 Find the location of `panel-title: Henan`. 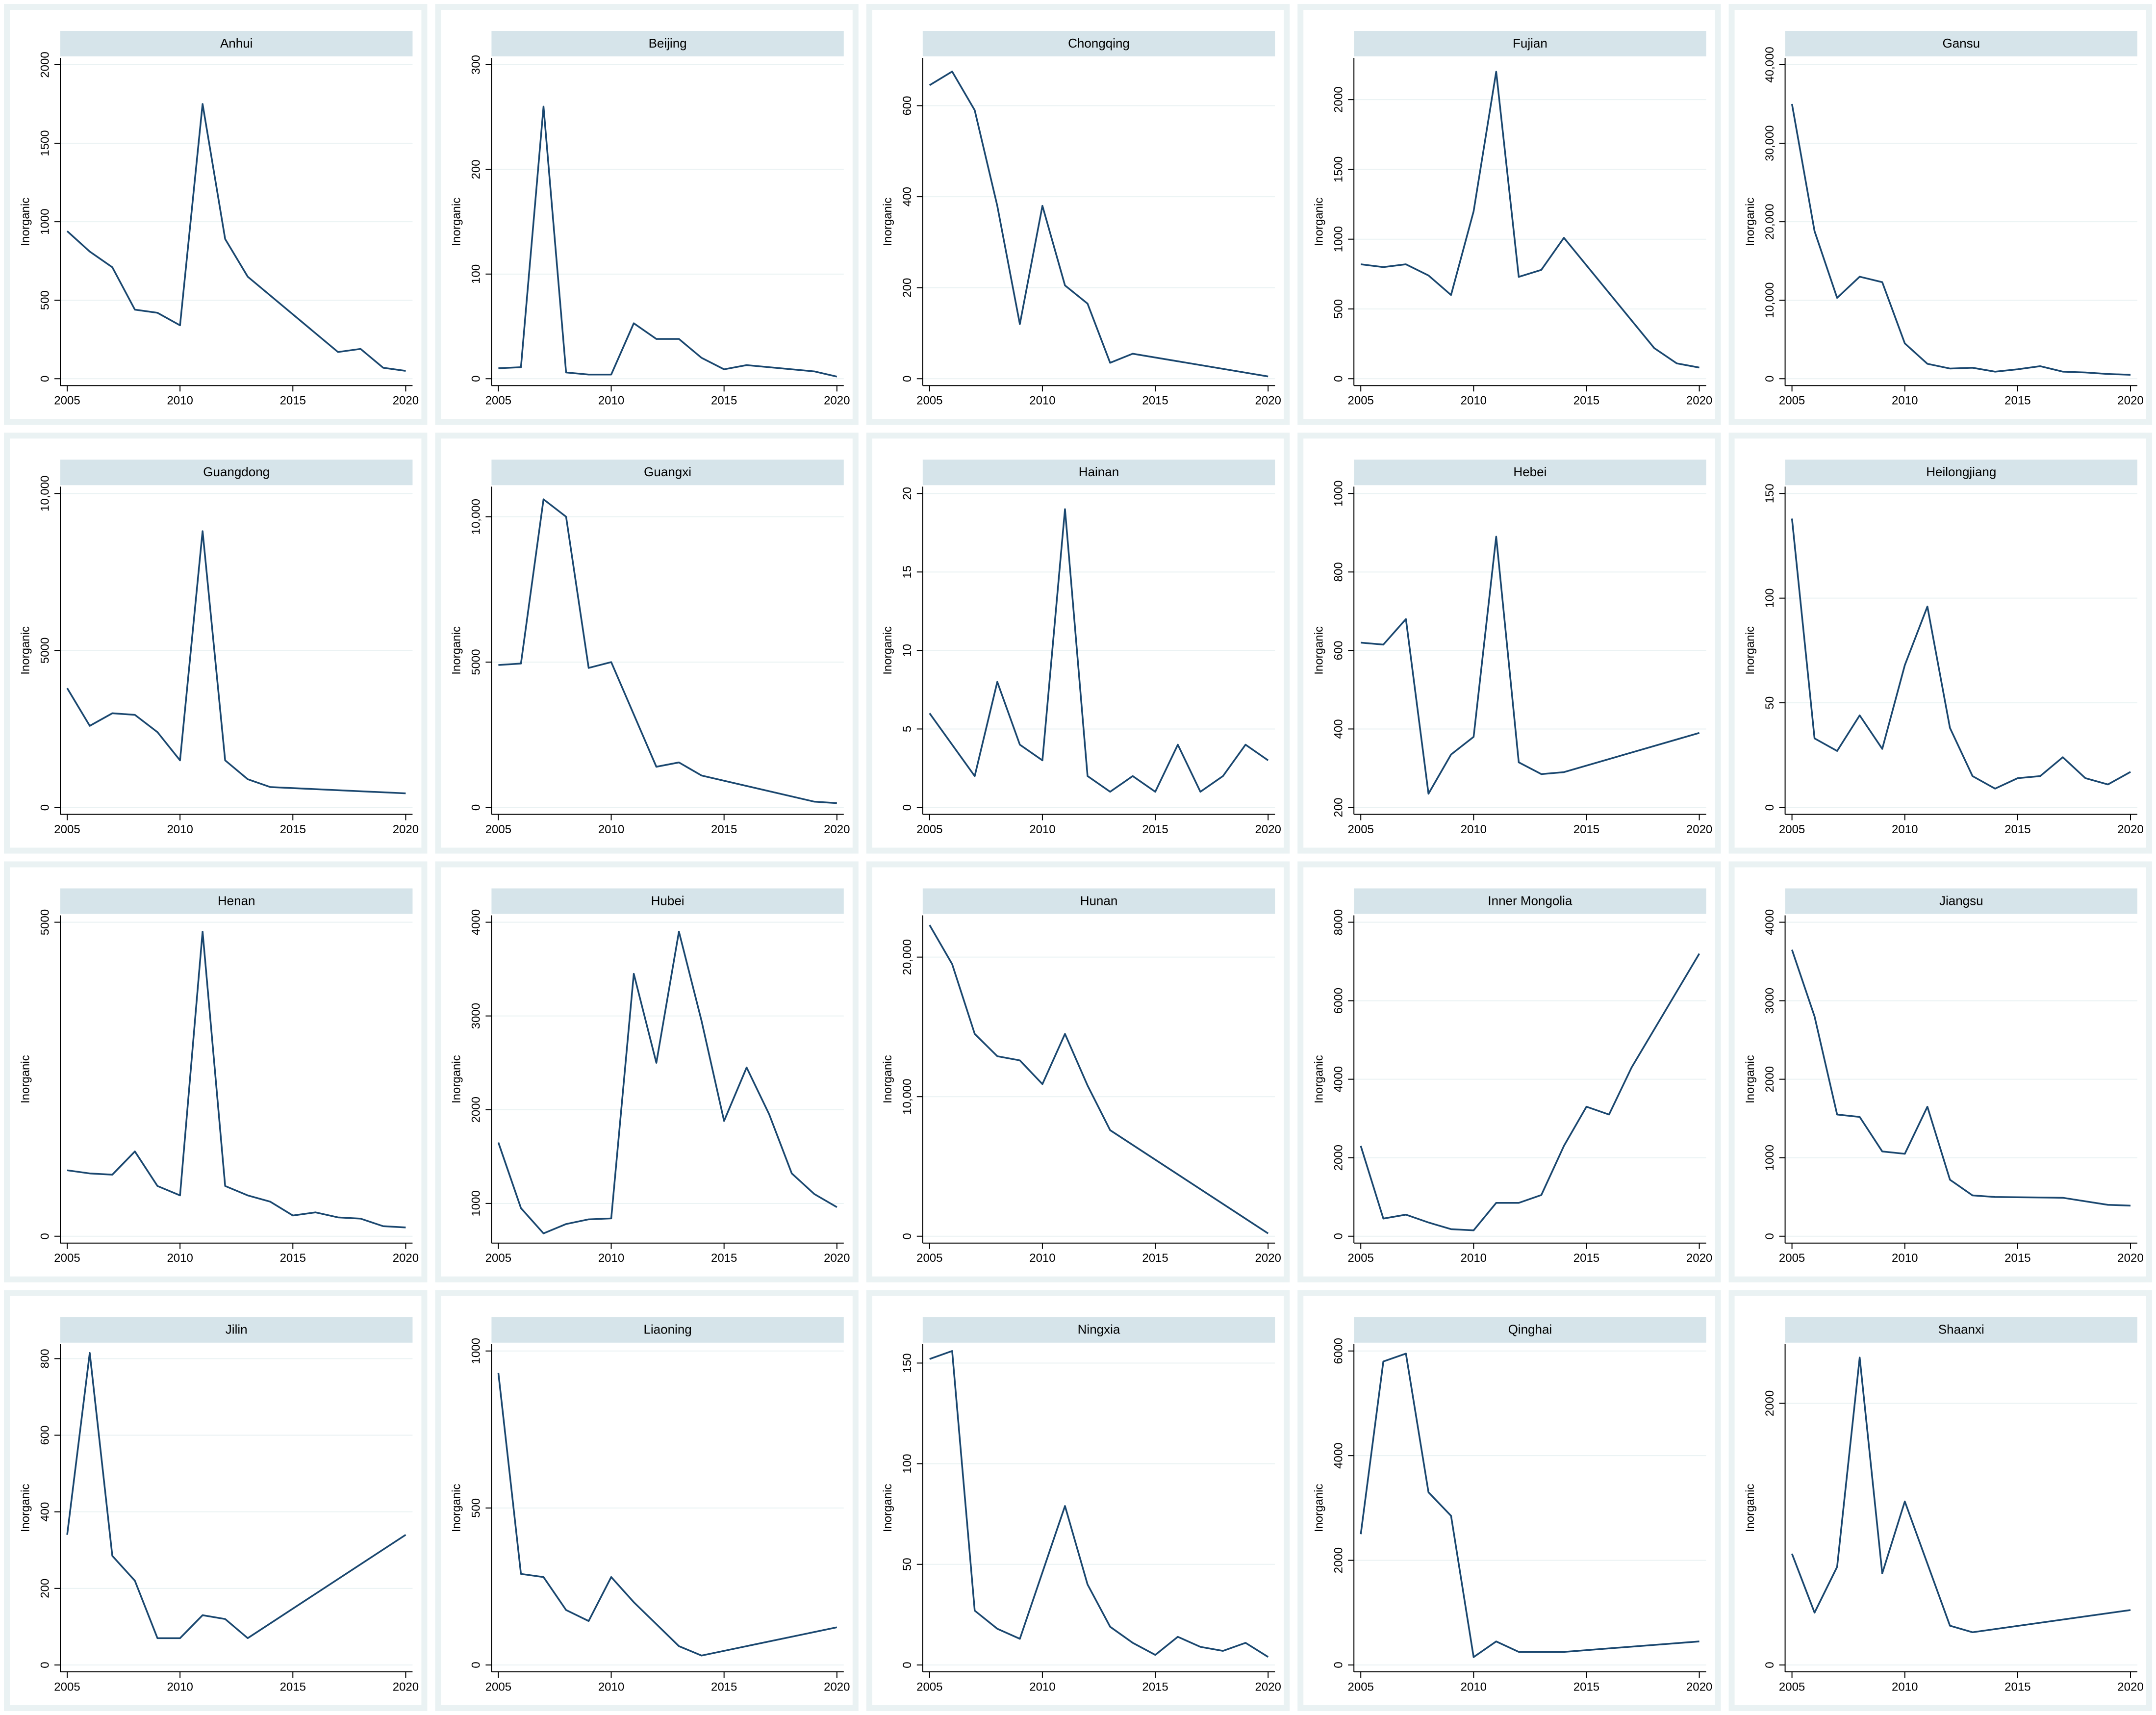

panel-title: Henan is located at coordinates (236, 900).